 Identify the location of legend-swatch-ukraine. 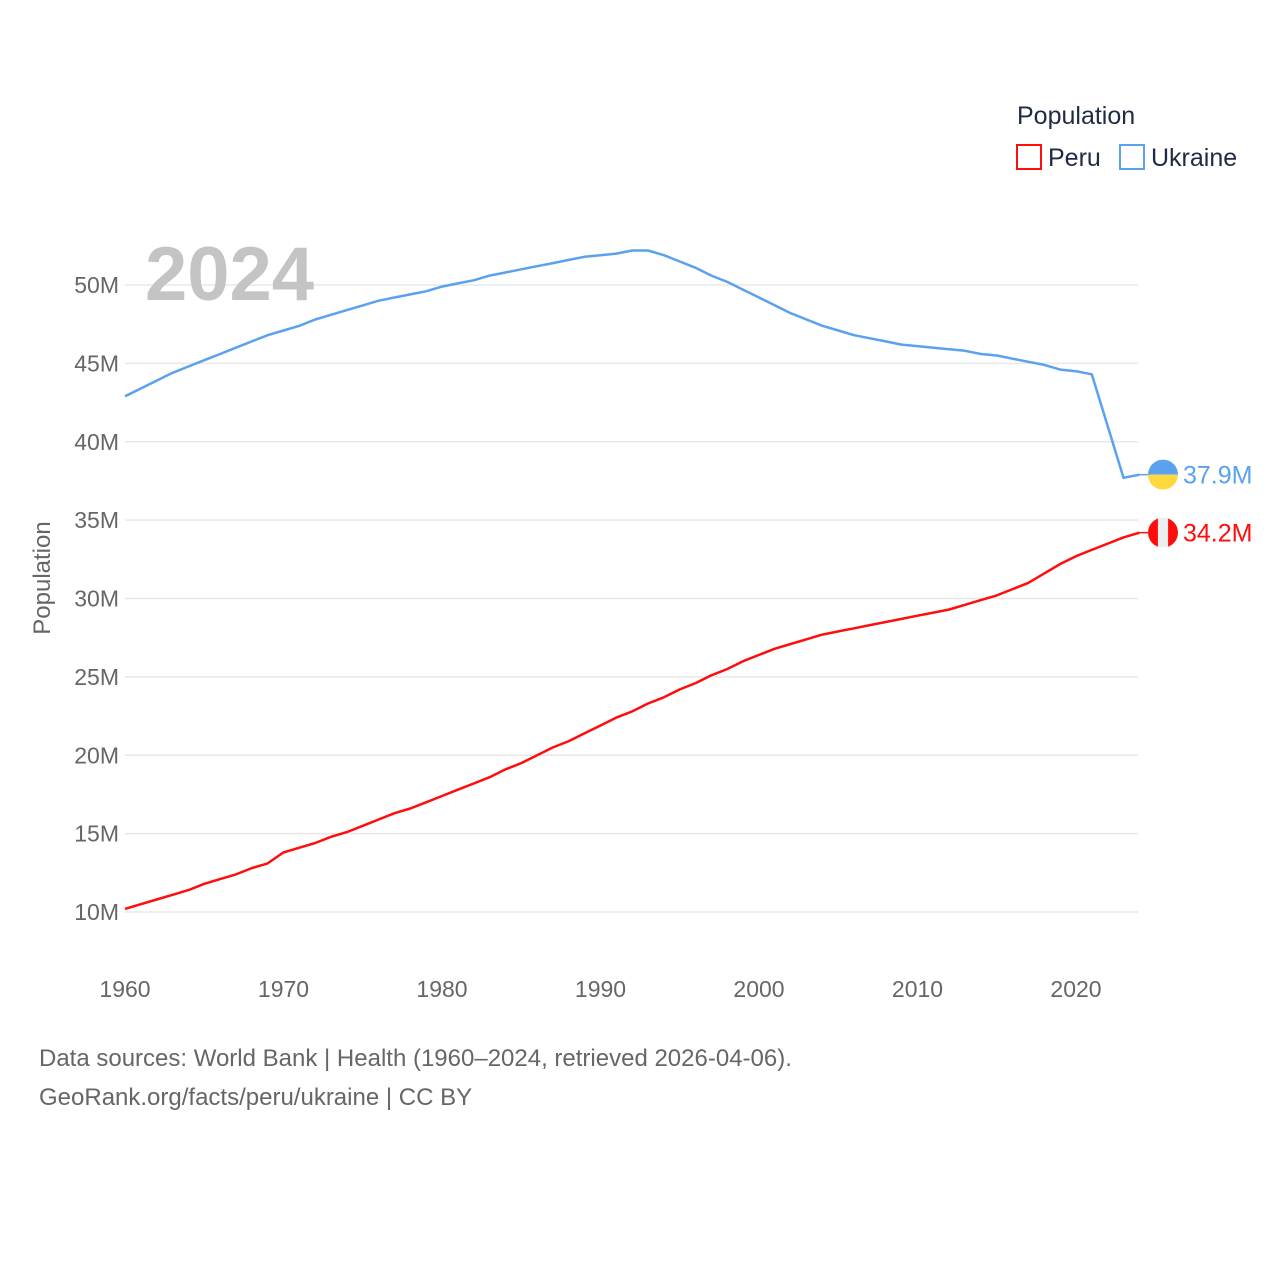
(1132, 157).